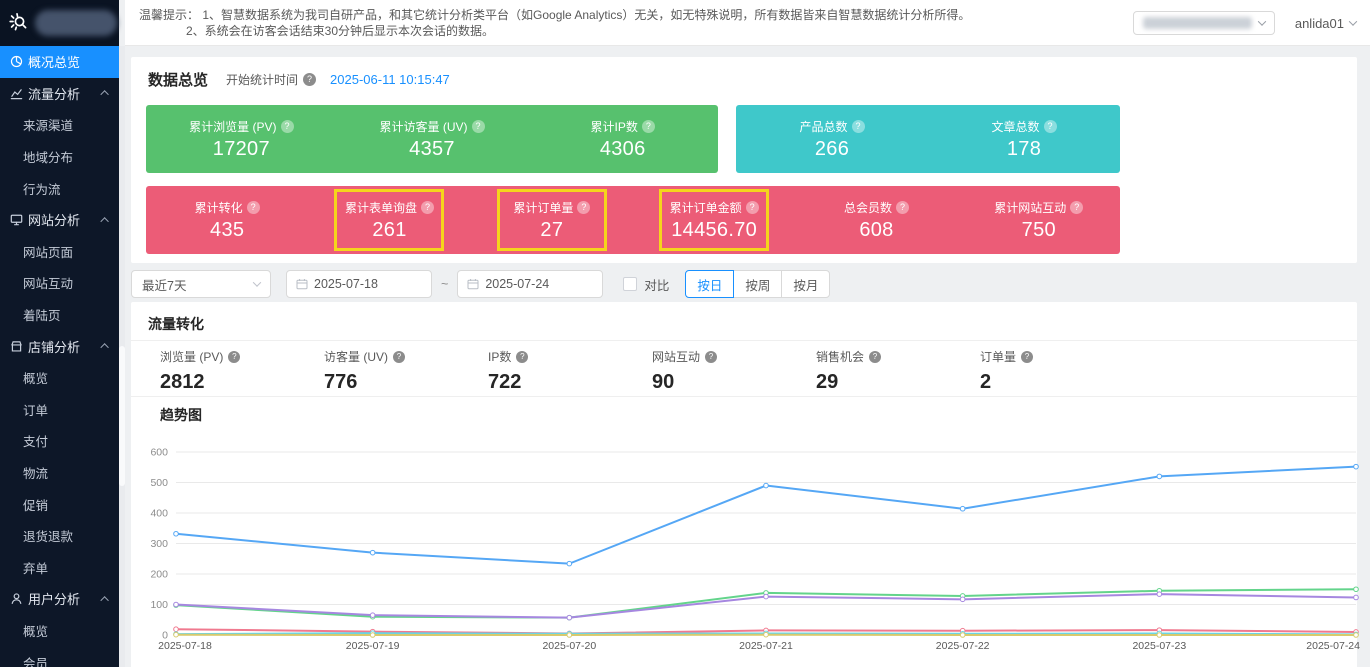 The height and width of the screenshot is (667, 1370). What do you see at coordinates (122, 416) in the screenshot?
I see `sidebar-scrollbar` at bounding box center [122, 416].